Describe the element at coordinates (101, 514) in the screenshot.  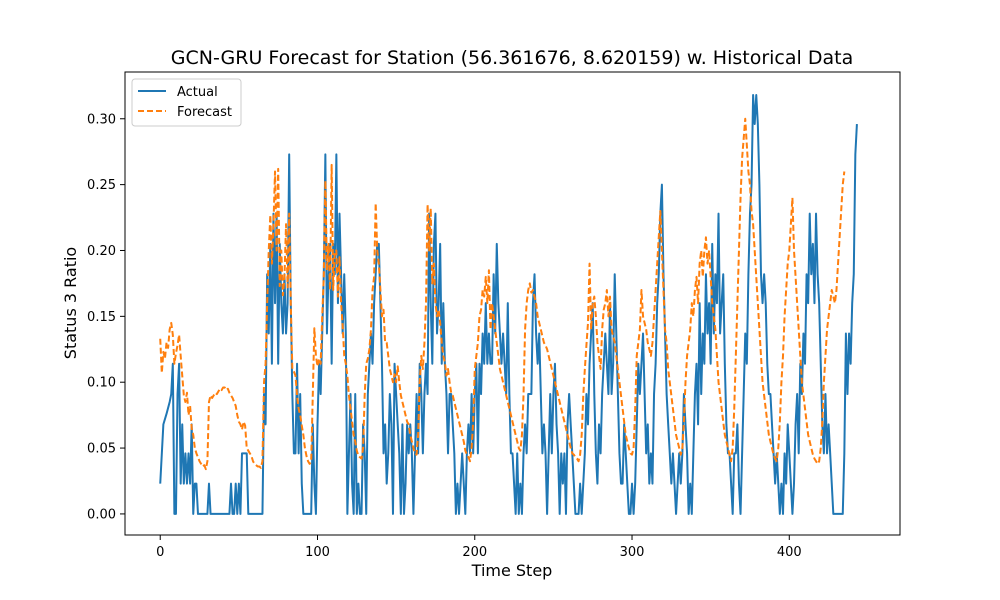
I see `y-tick-label: 0.00` at that location.